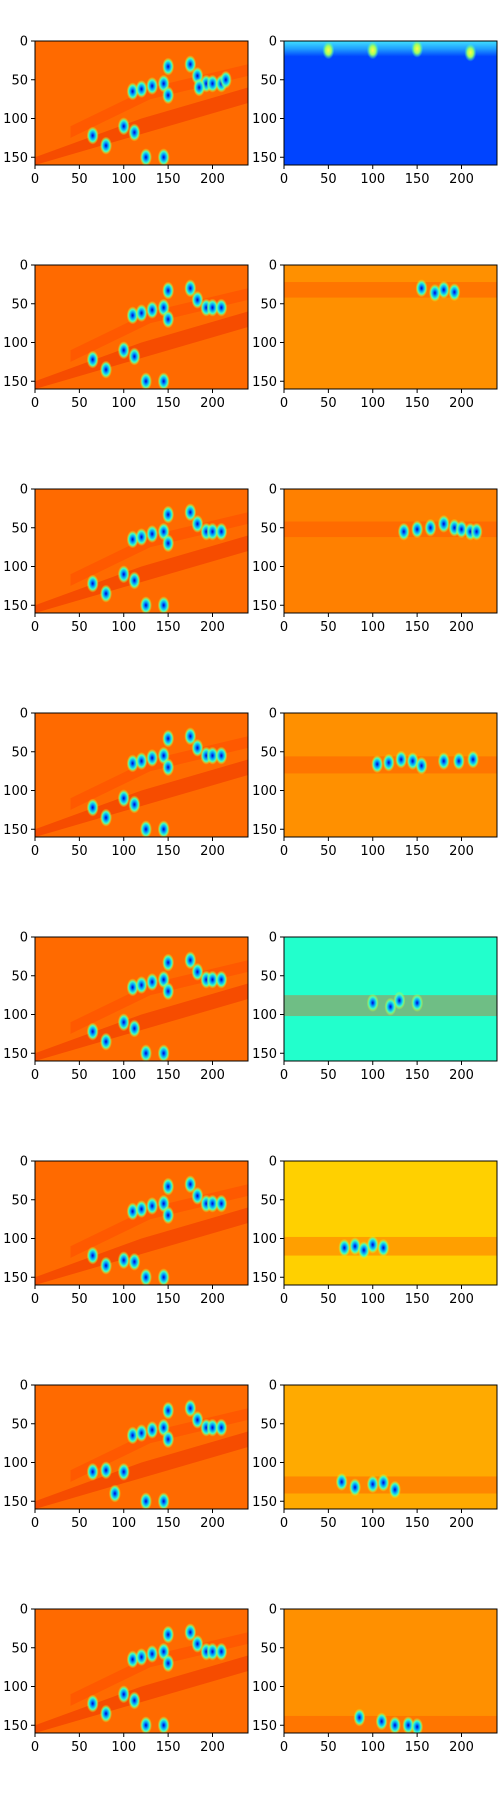 The height and width of the screenshot is (1800, 500). Describe the element at coordinates (390, 327) in the screenshot. I see `heatmap-background` at that location.